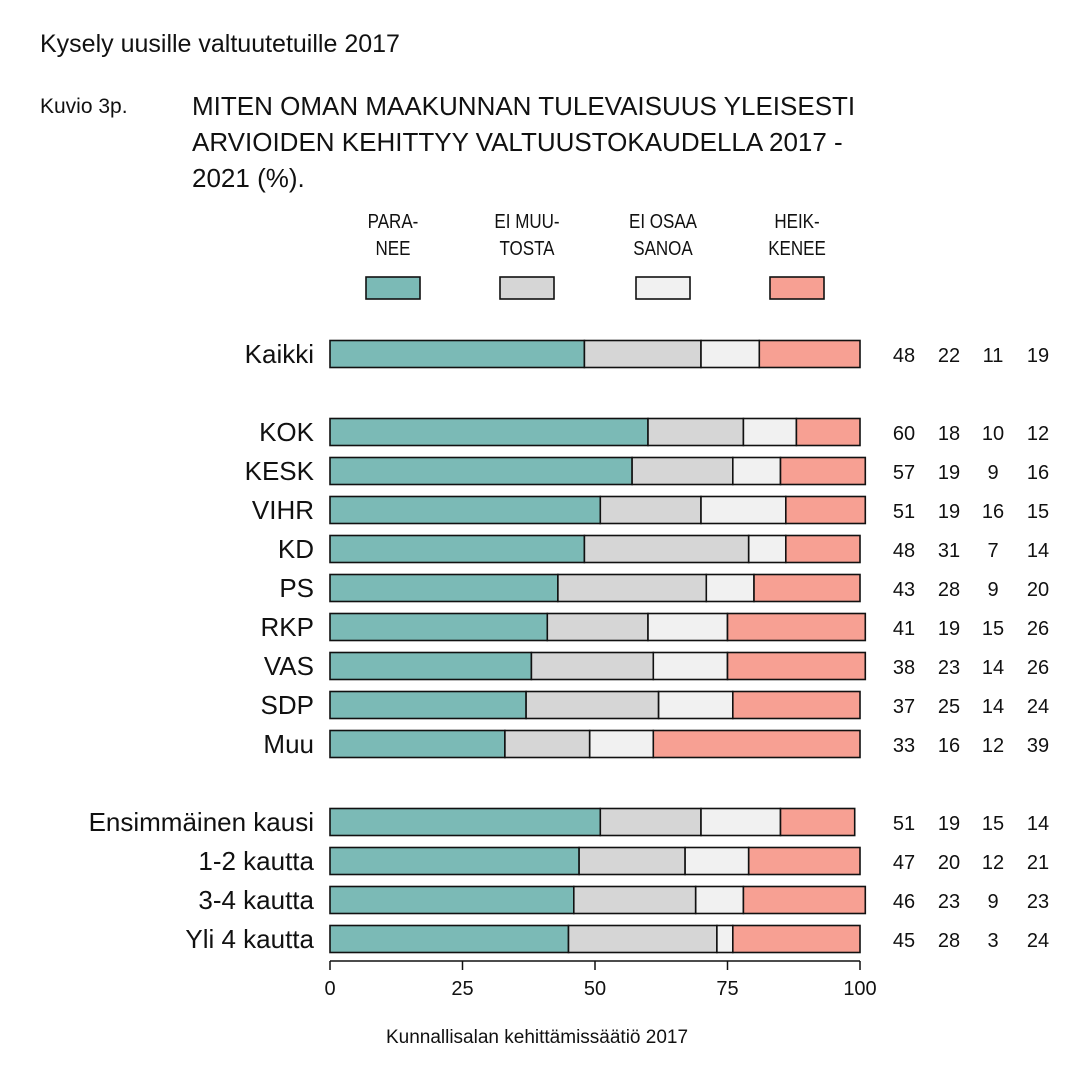 Image resolution: width=1074 pixels, height=1080 pixels. Describe the element at coordinates (904, 707) in the screenshot. I see `data-value-label: 37` at that location.